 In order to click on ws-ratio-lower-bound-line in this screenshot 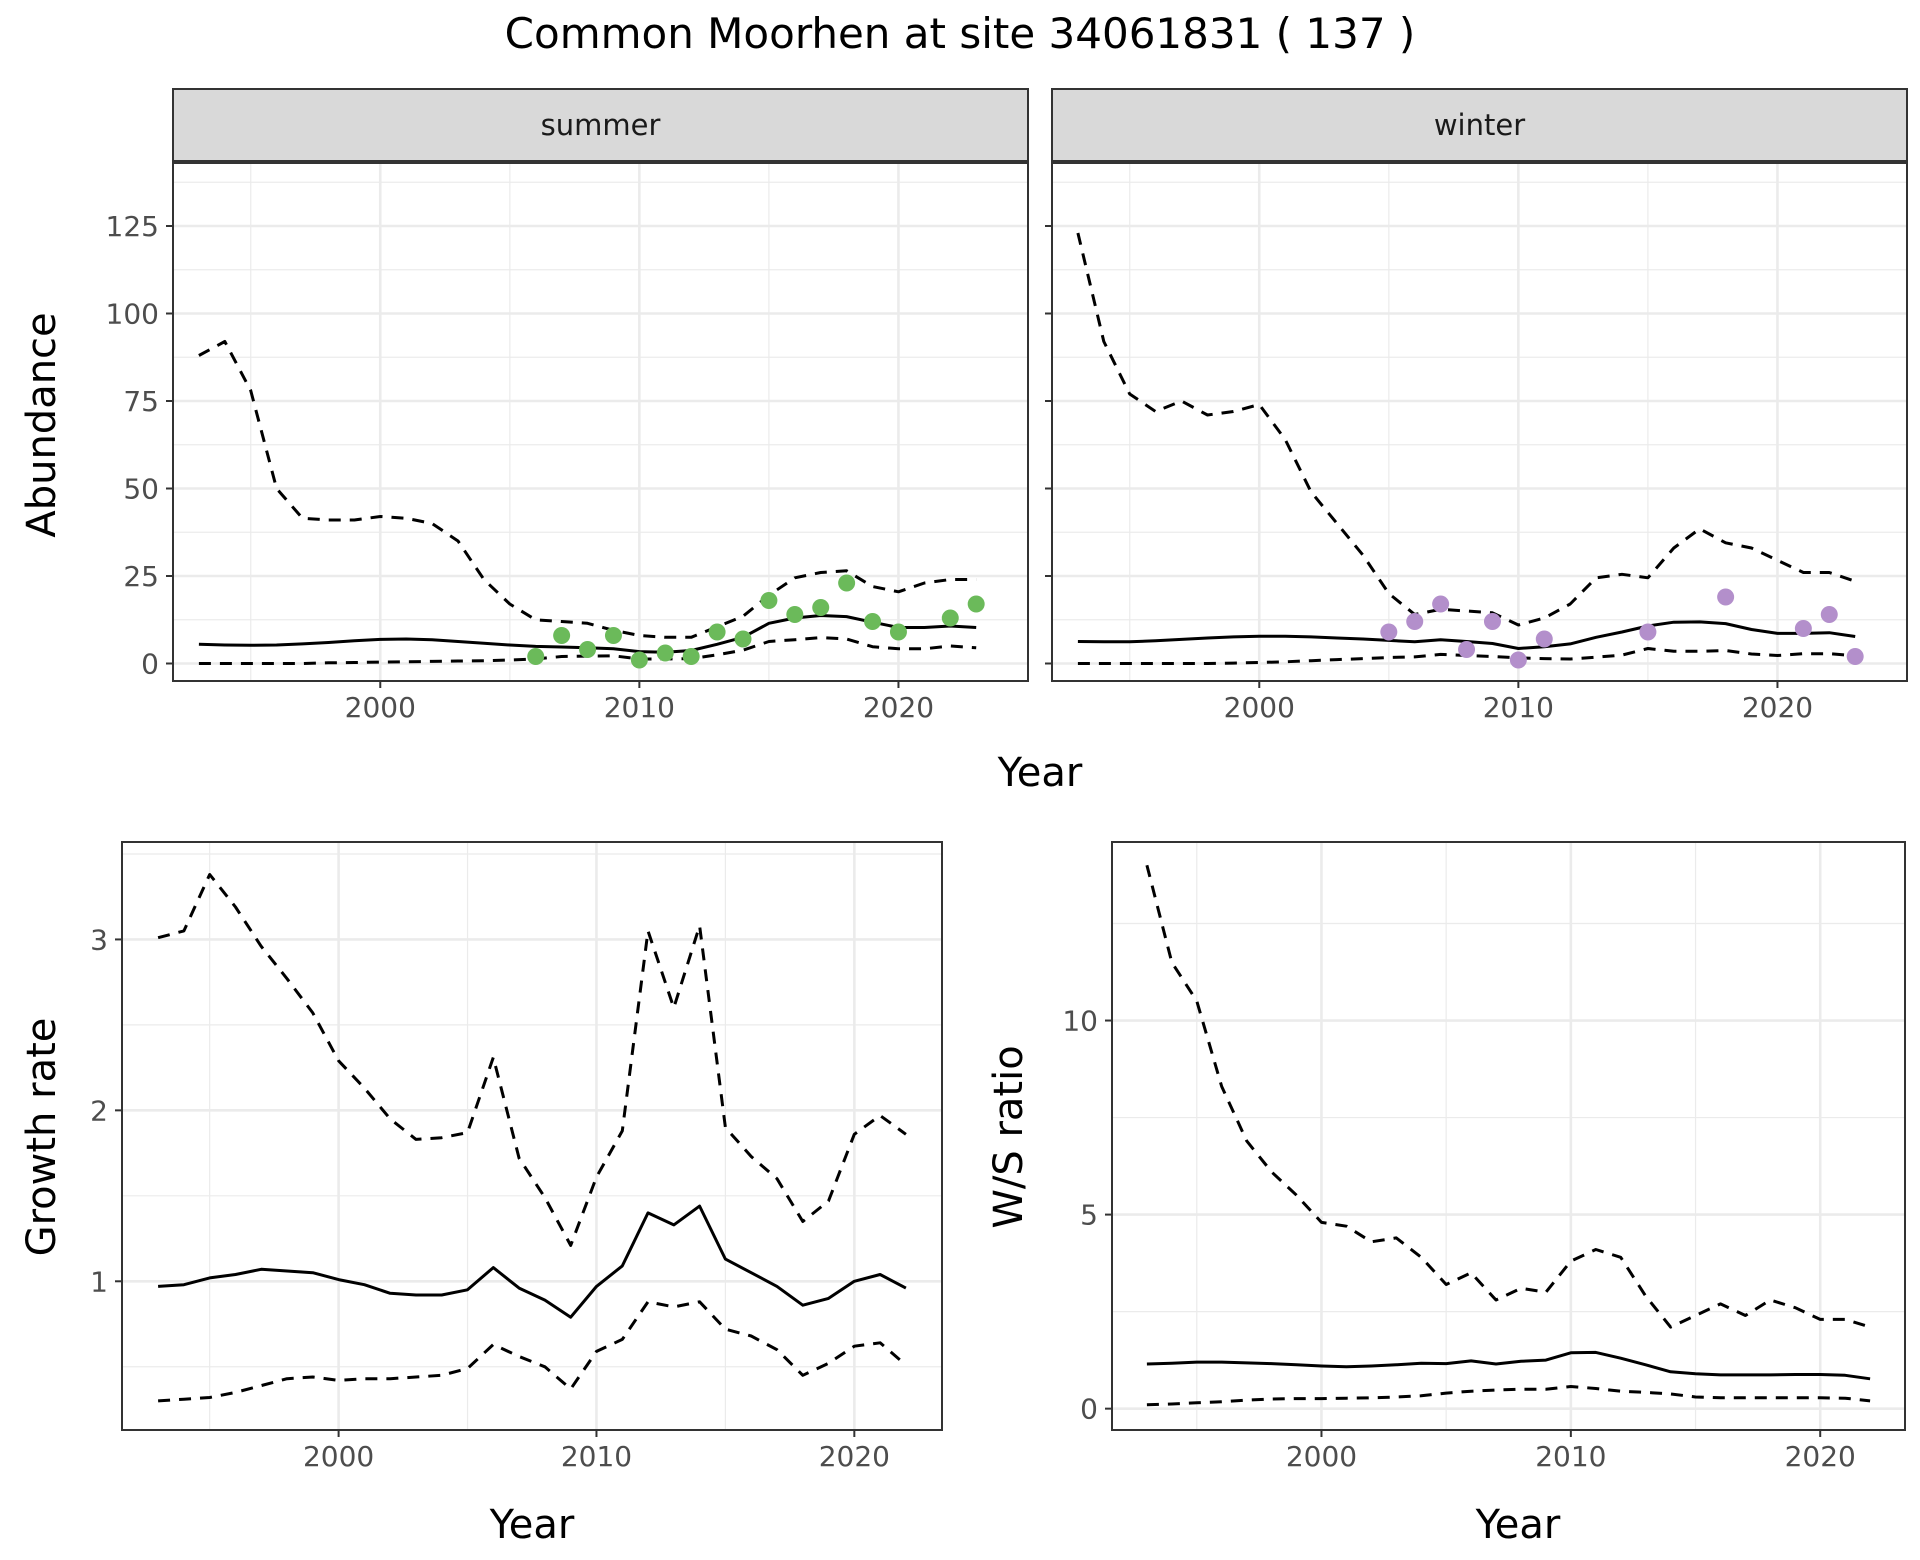, I will do `click(1508, 1396)`.